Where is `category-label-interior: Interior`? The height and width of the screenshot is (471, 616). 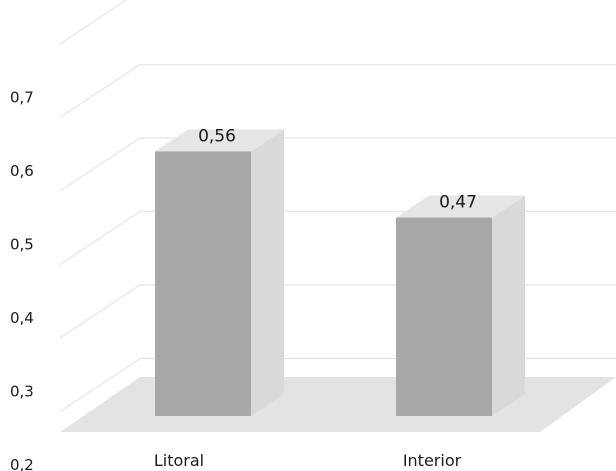 category-label-interior: Interior is located at coordinates (432, 460).